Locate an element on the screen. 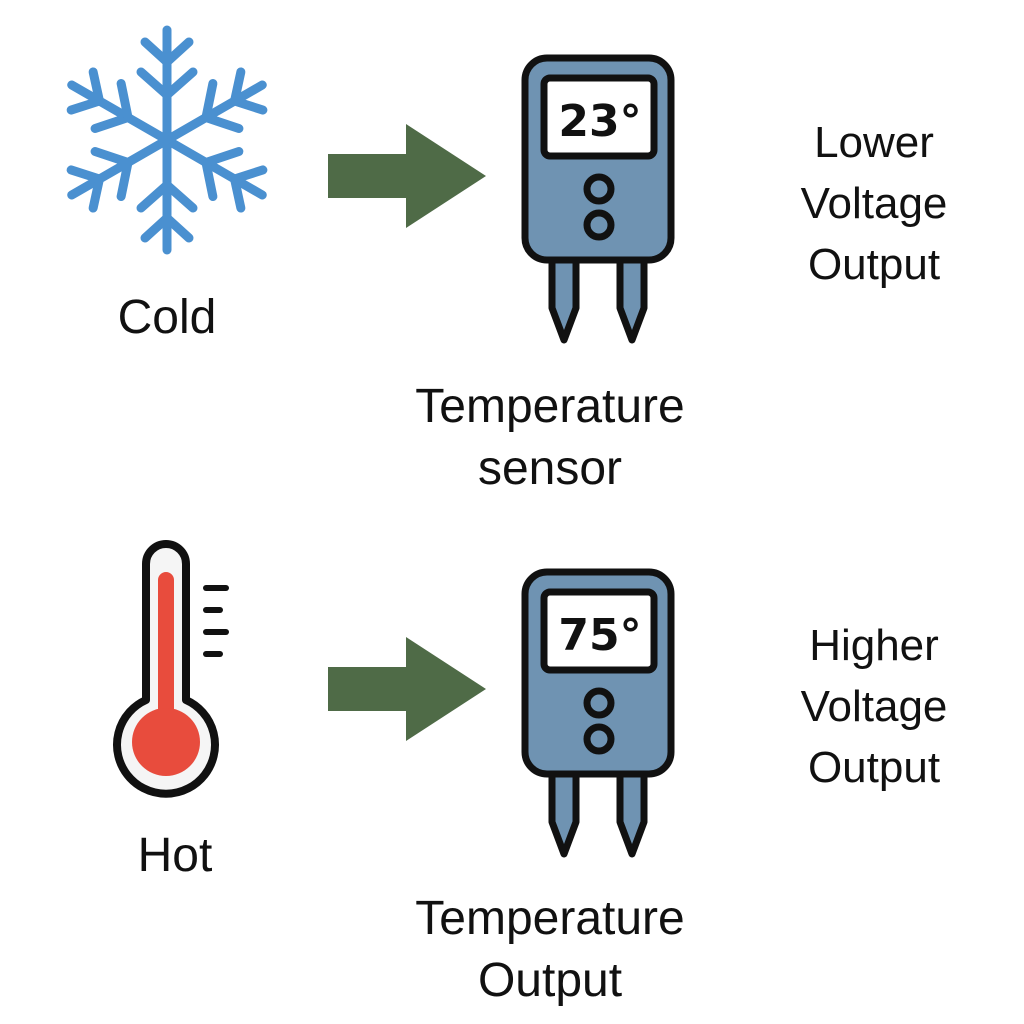  output-label-higher-line1: Higher is located at coordinates (874, 645).